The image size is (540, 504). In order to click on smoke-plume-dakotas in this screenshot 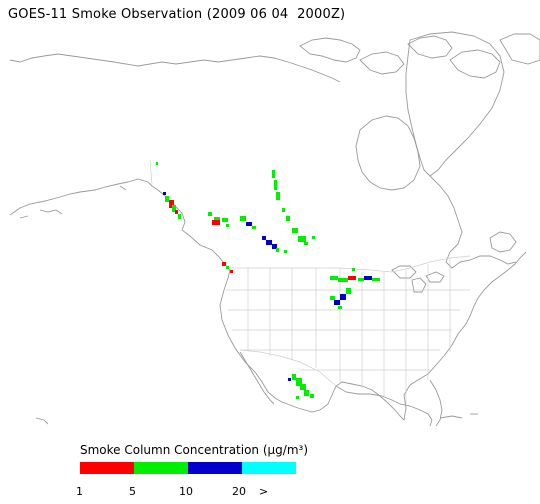, I will do `click(340, 298)`.